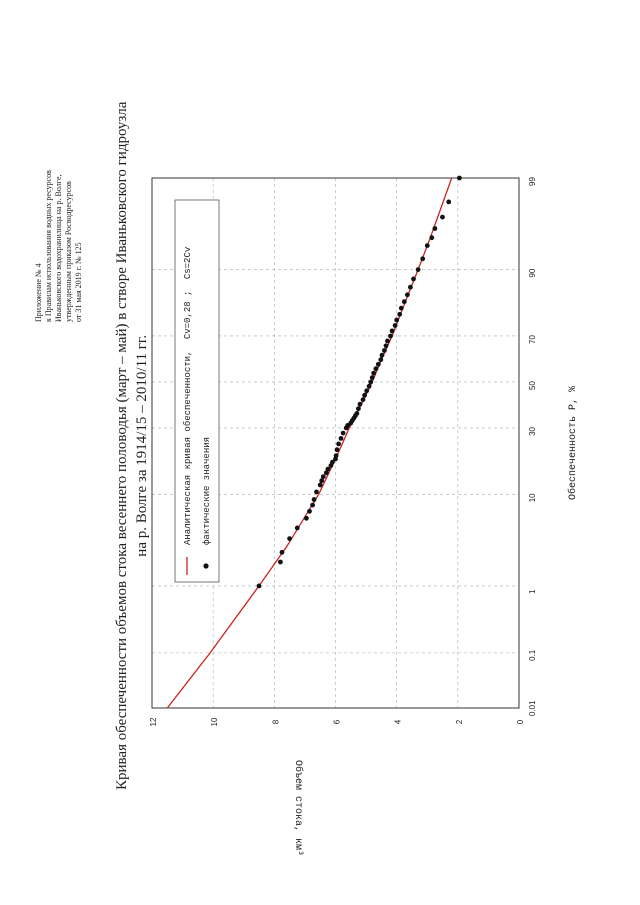  Describe the element at coordinates (532, 430) in the screenshot. I see `x-tick-label: 30` at that location.